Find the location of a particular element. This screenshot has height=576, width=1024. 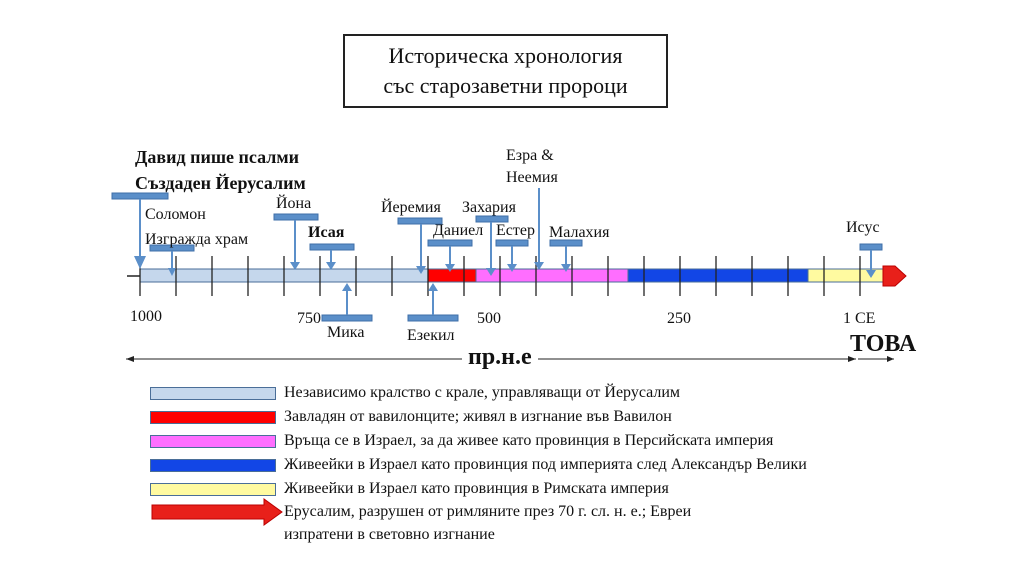

event-micah: Мика is located at coordinates (346, 332).